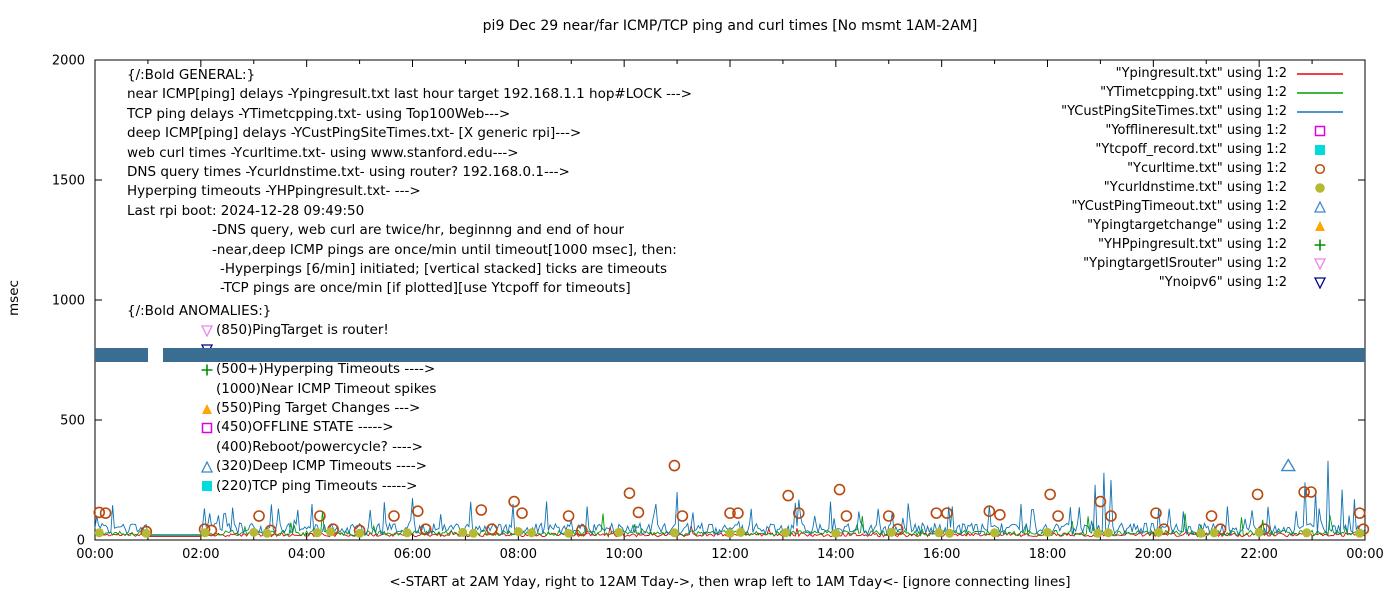  Describe the element at coordinates (306, 554) in the screenshot. I see `svg-text: 04:00` at that location.